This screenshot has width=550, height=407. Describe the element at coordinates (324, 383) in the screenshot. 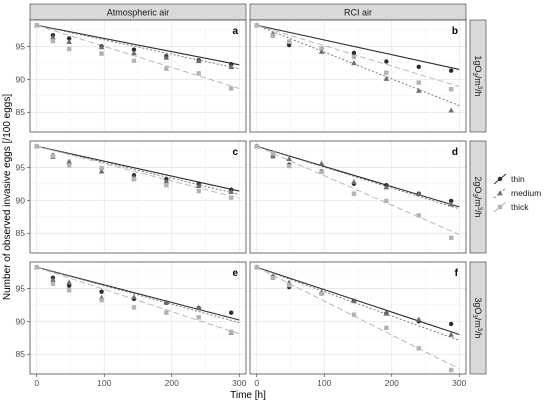

I see `x-tick-label: 100` at that location.